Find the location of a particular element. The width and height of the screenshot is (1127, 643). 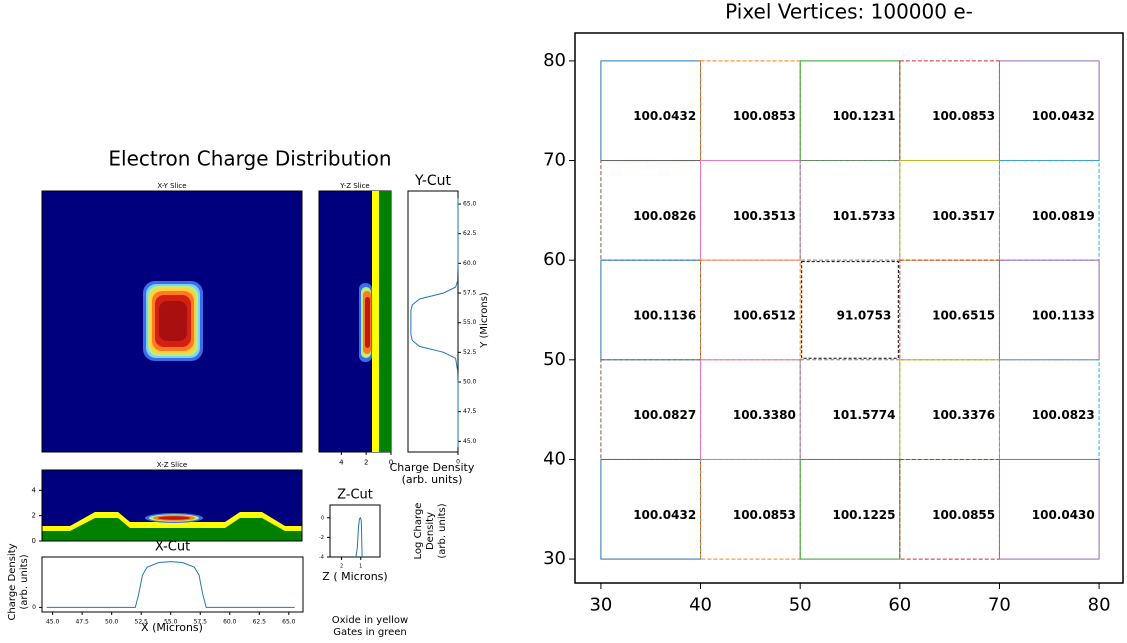

x-tick-label: 50 is located at coordinates (800, 604).